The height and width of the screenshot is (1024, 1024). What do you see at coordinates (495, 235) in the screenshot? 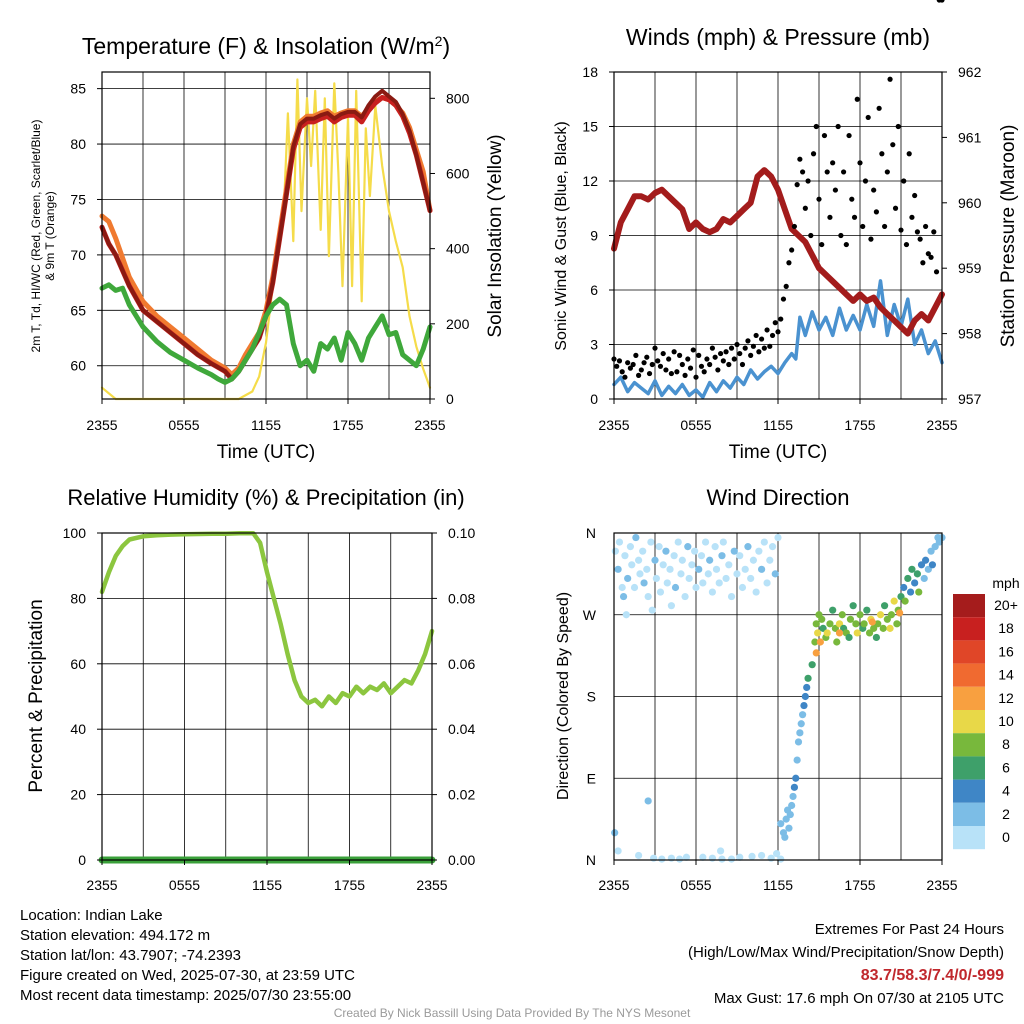
I see `temperature-y2-label: Solar Insolation (Yellow)` at bounding box center [495, 235].